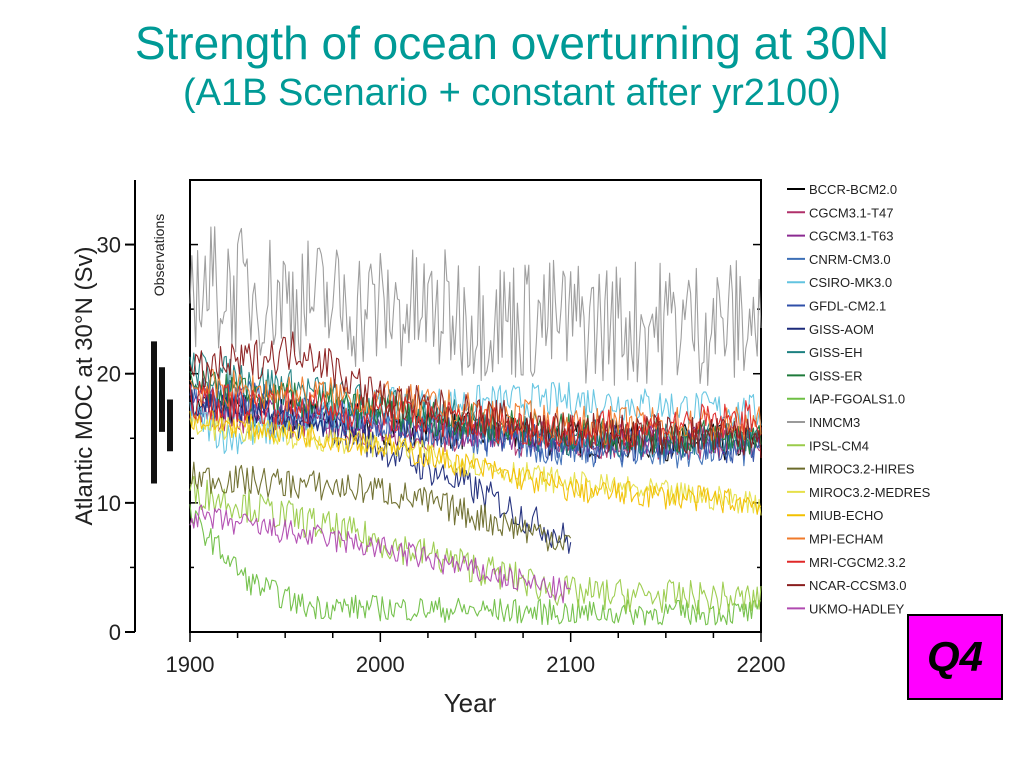 The image size is (1024, 768). I want to click on legend-label-3: CNRM-CM3.0, so click(850, 259).